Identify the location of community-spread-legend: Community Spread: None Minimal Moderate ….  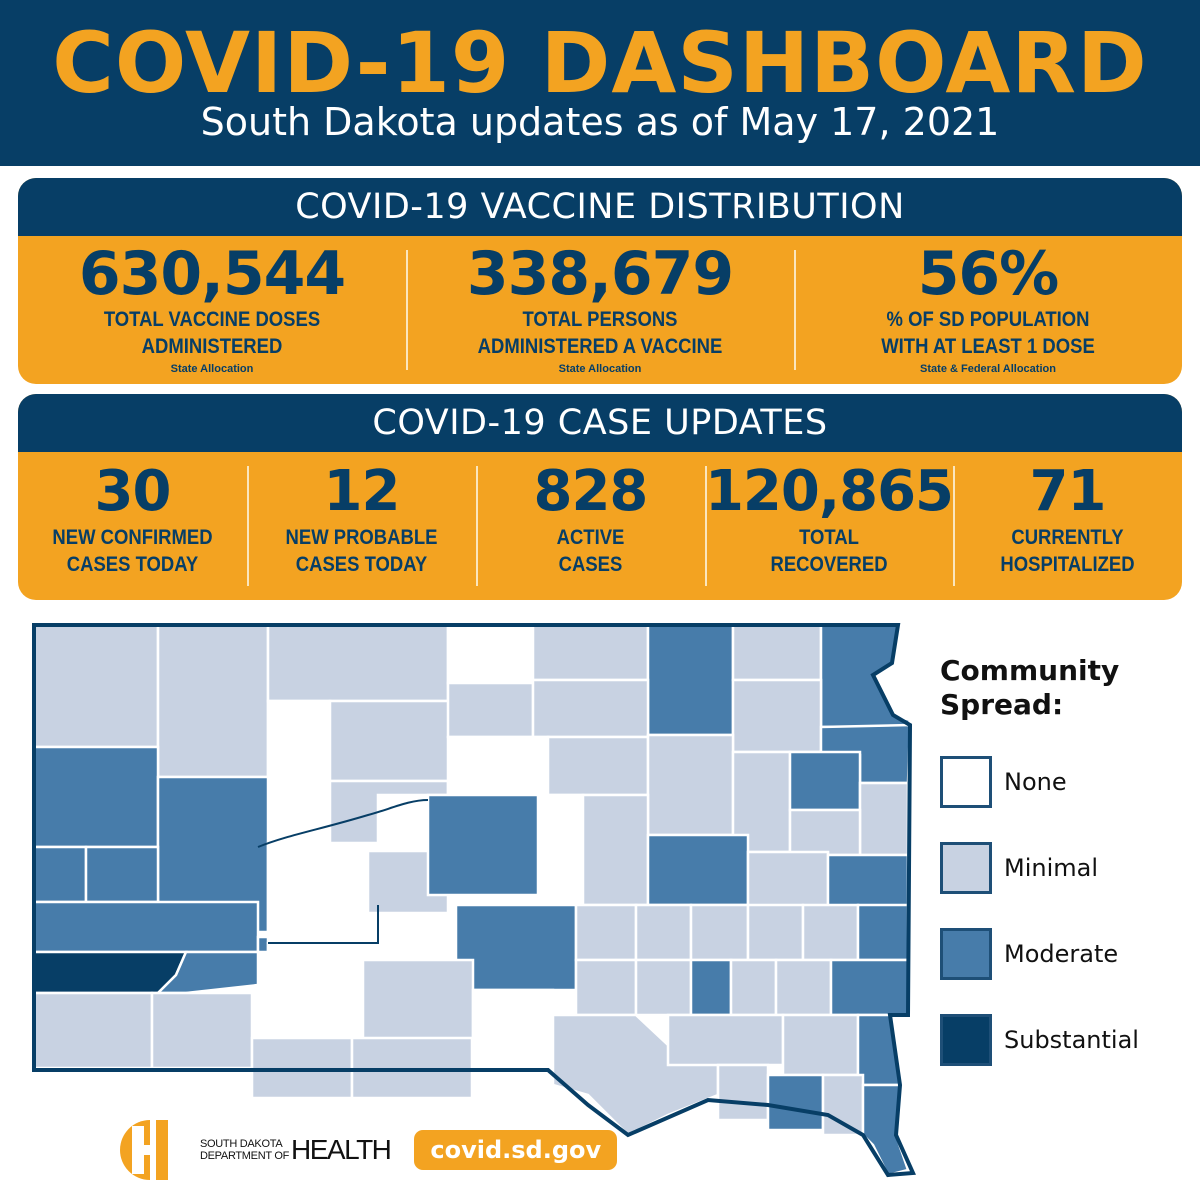
(1060, 860).